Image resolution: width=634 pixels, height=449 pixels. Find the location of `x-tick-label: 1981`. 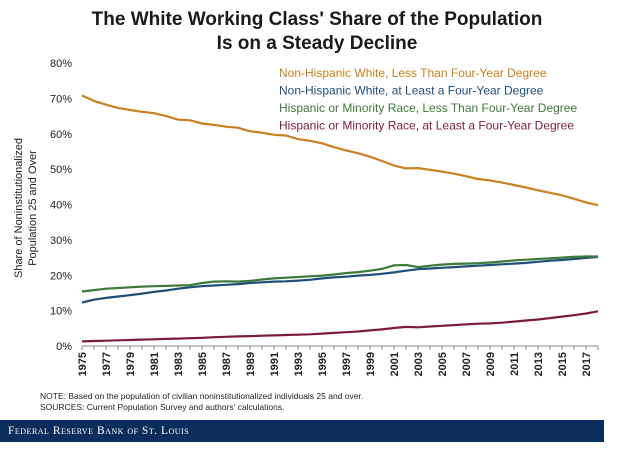

x-tick-label: 1981 is located at coordinates (155, 364).